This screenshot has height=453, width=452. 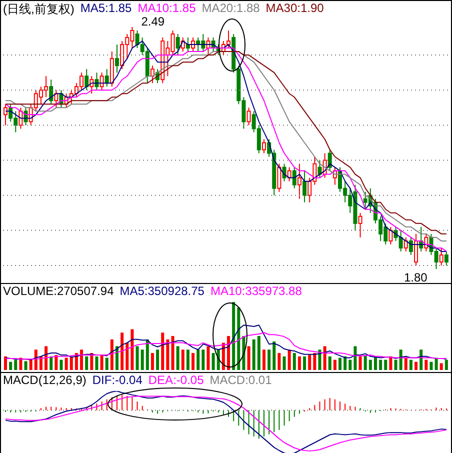 What do you see at coordinates (167, 9) in the screenshot?
I see `text: MA10:1.85` at bounding box center [167, 9].